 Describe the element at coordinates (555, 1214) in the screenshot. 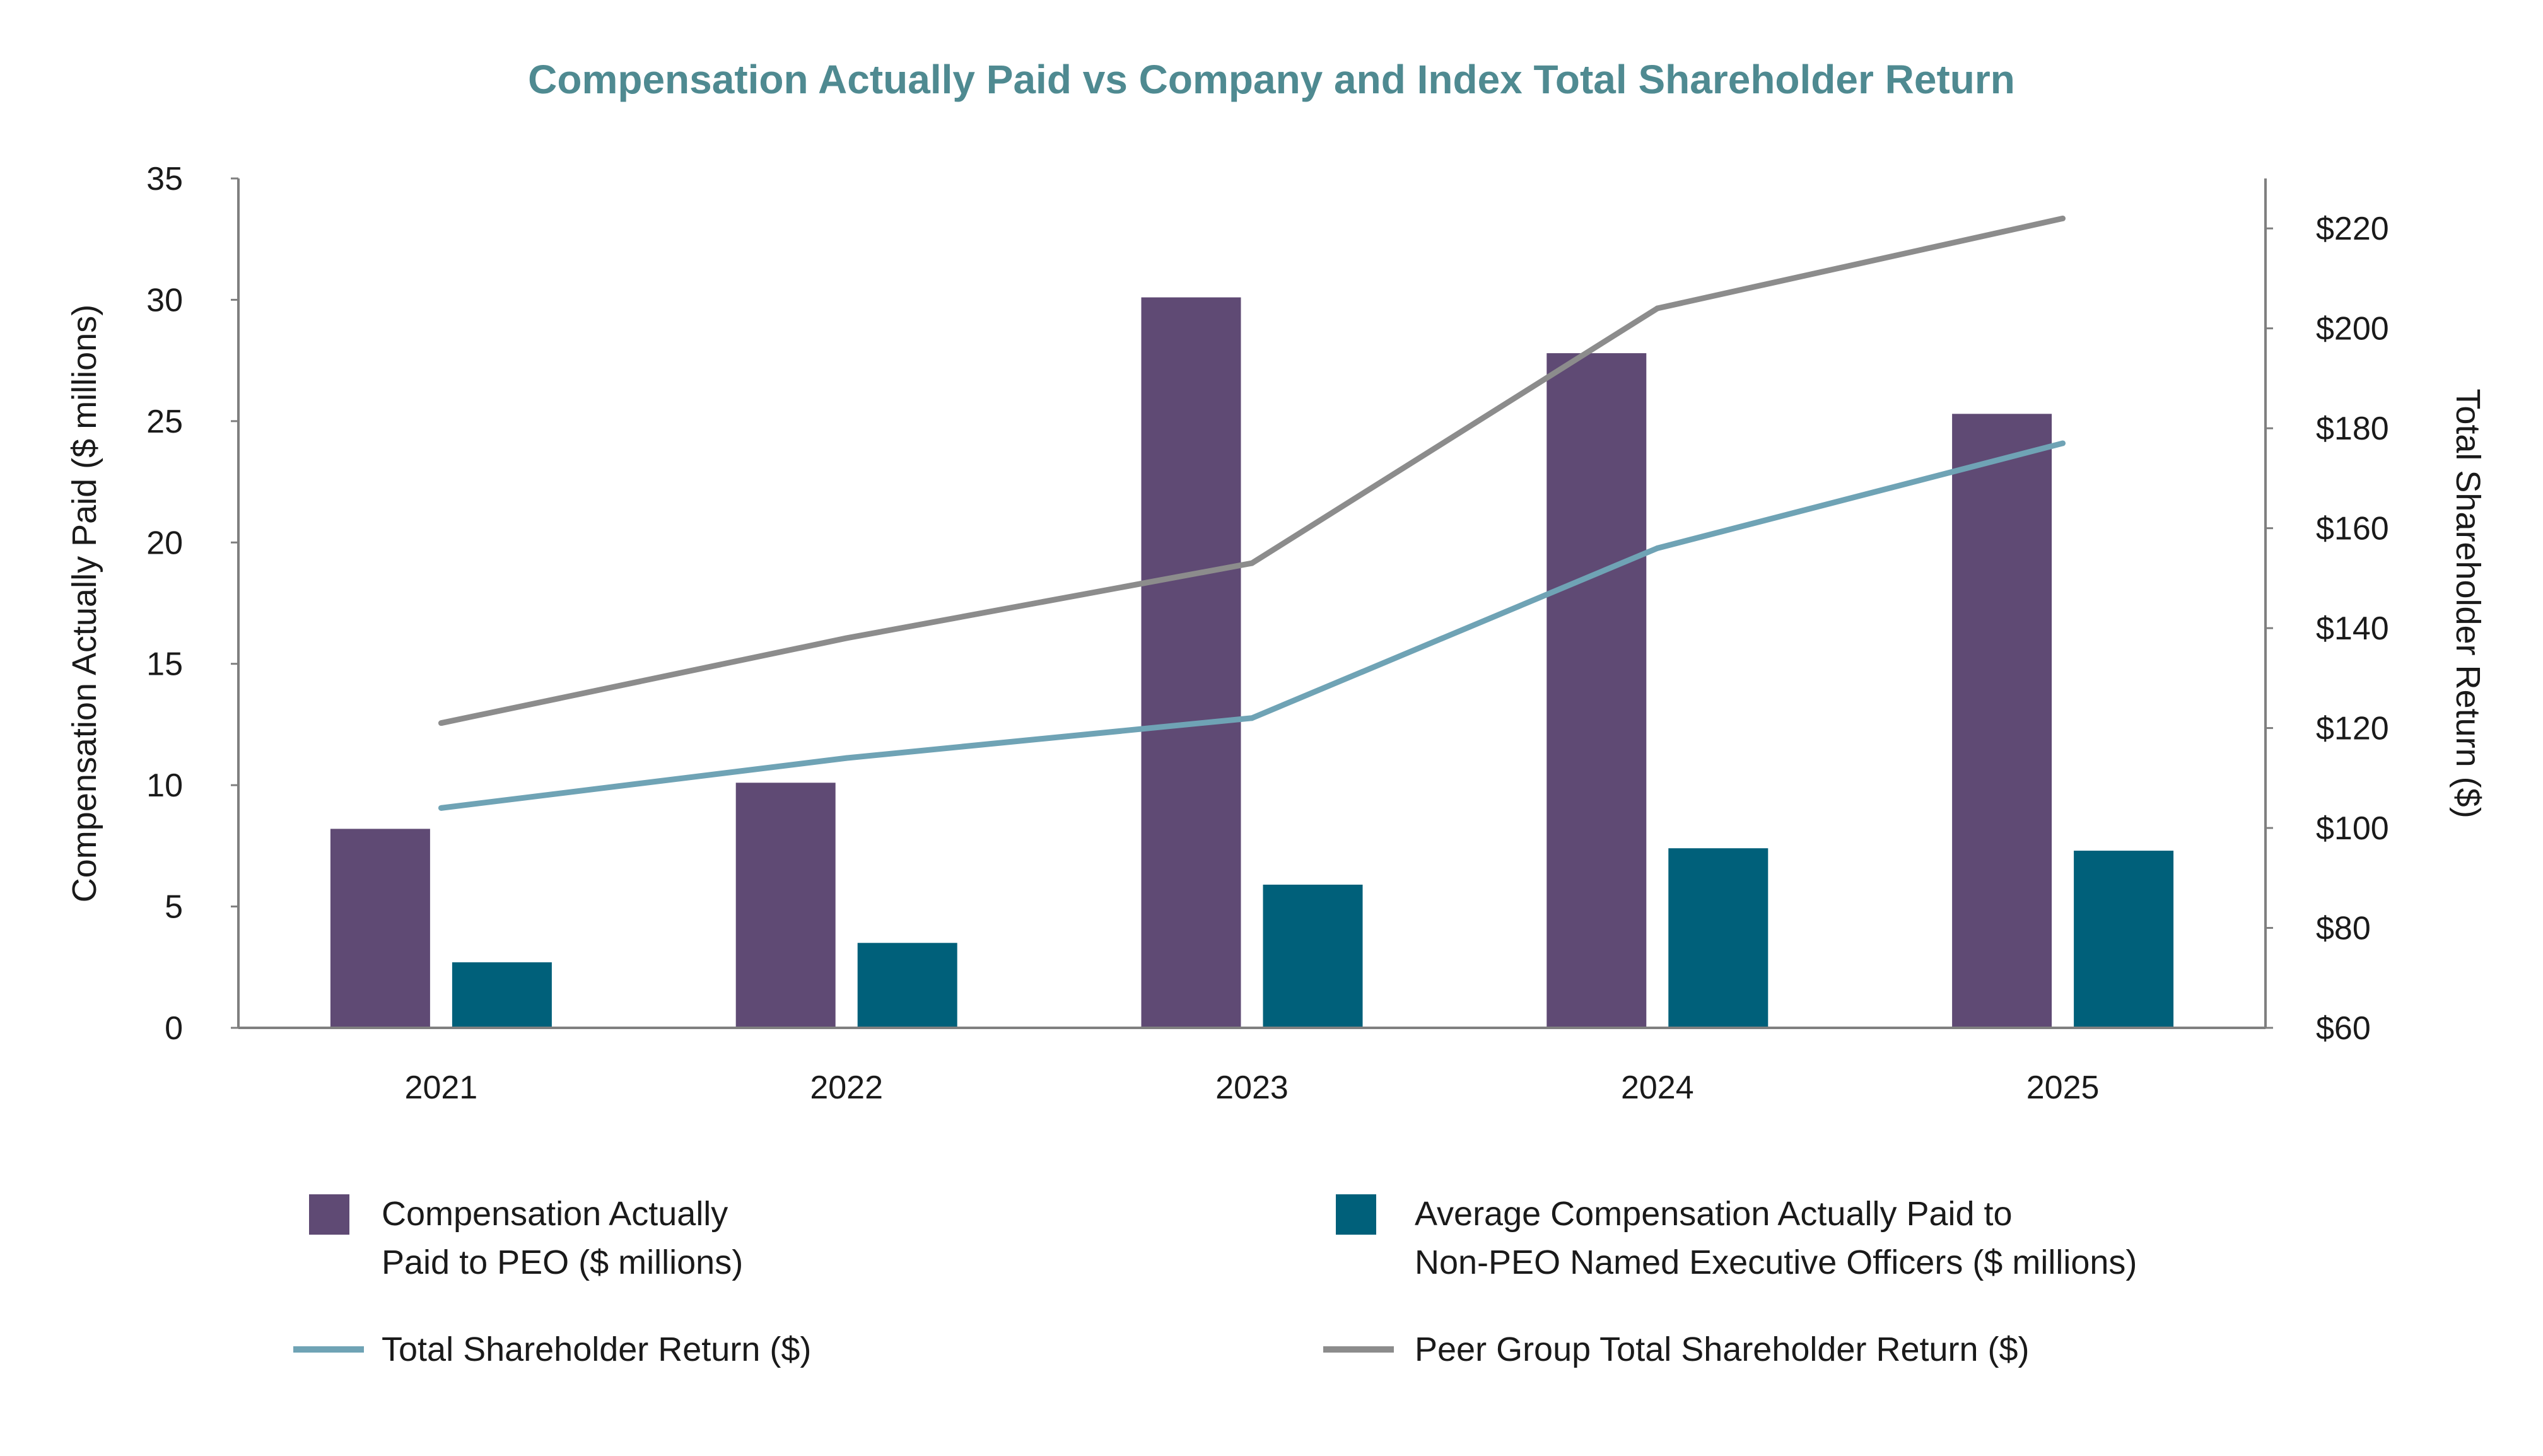

I see `legend-label-peo: Compensation Actually` at that location.